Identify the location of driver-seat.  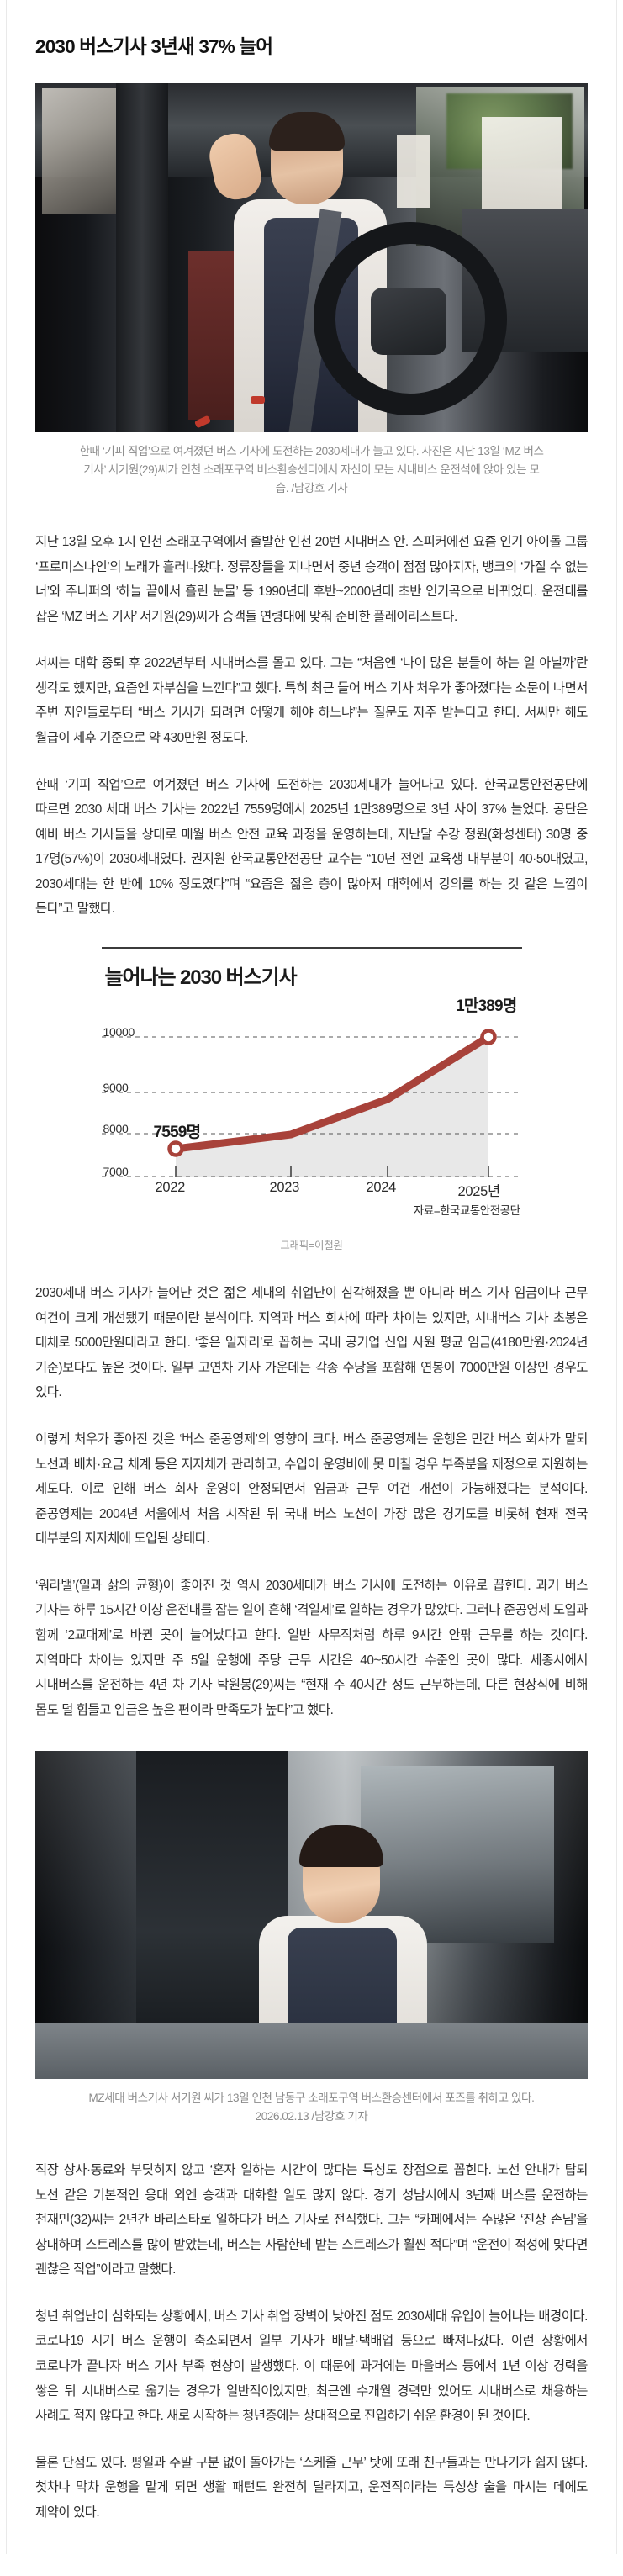
(211, 336).